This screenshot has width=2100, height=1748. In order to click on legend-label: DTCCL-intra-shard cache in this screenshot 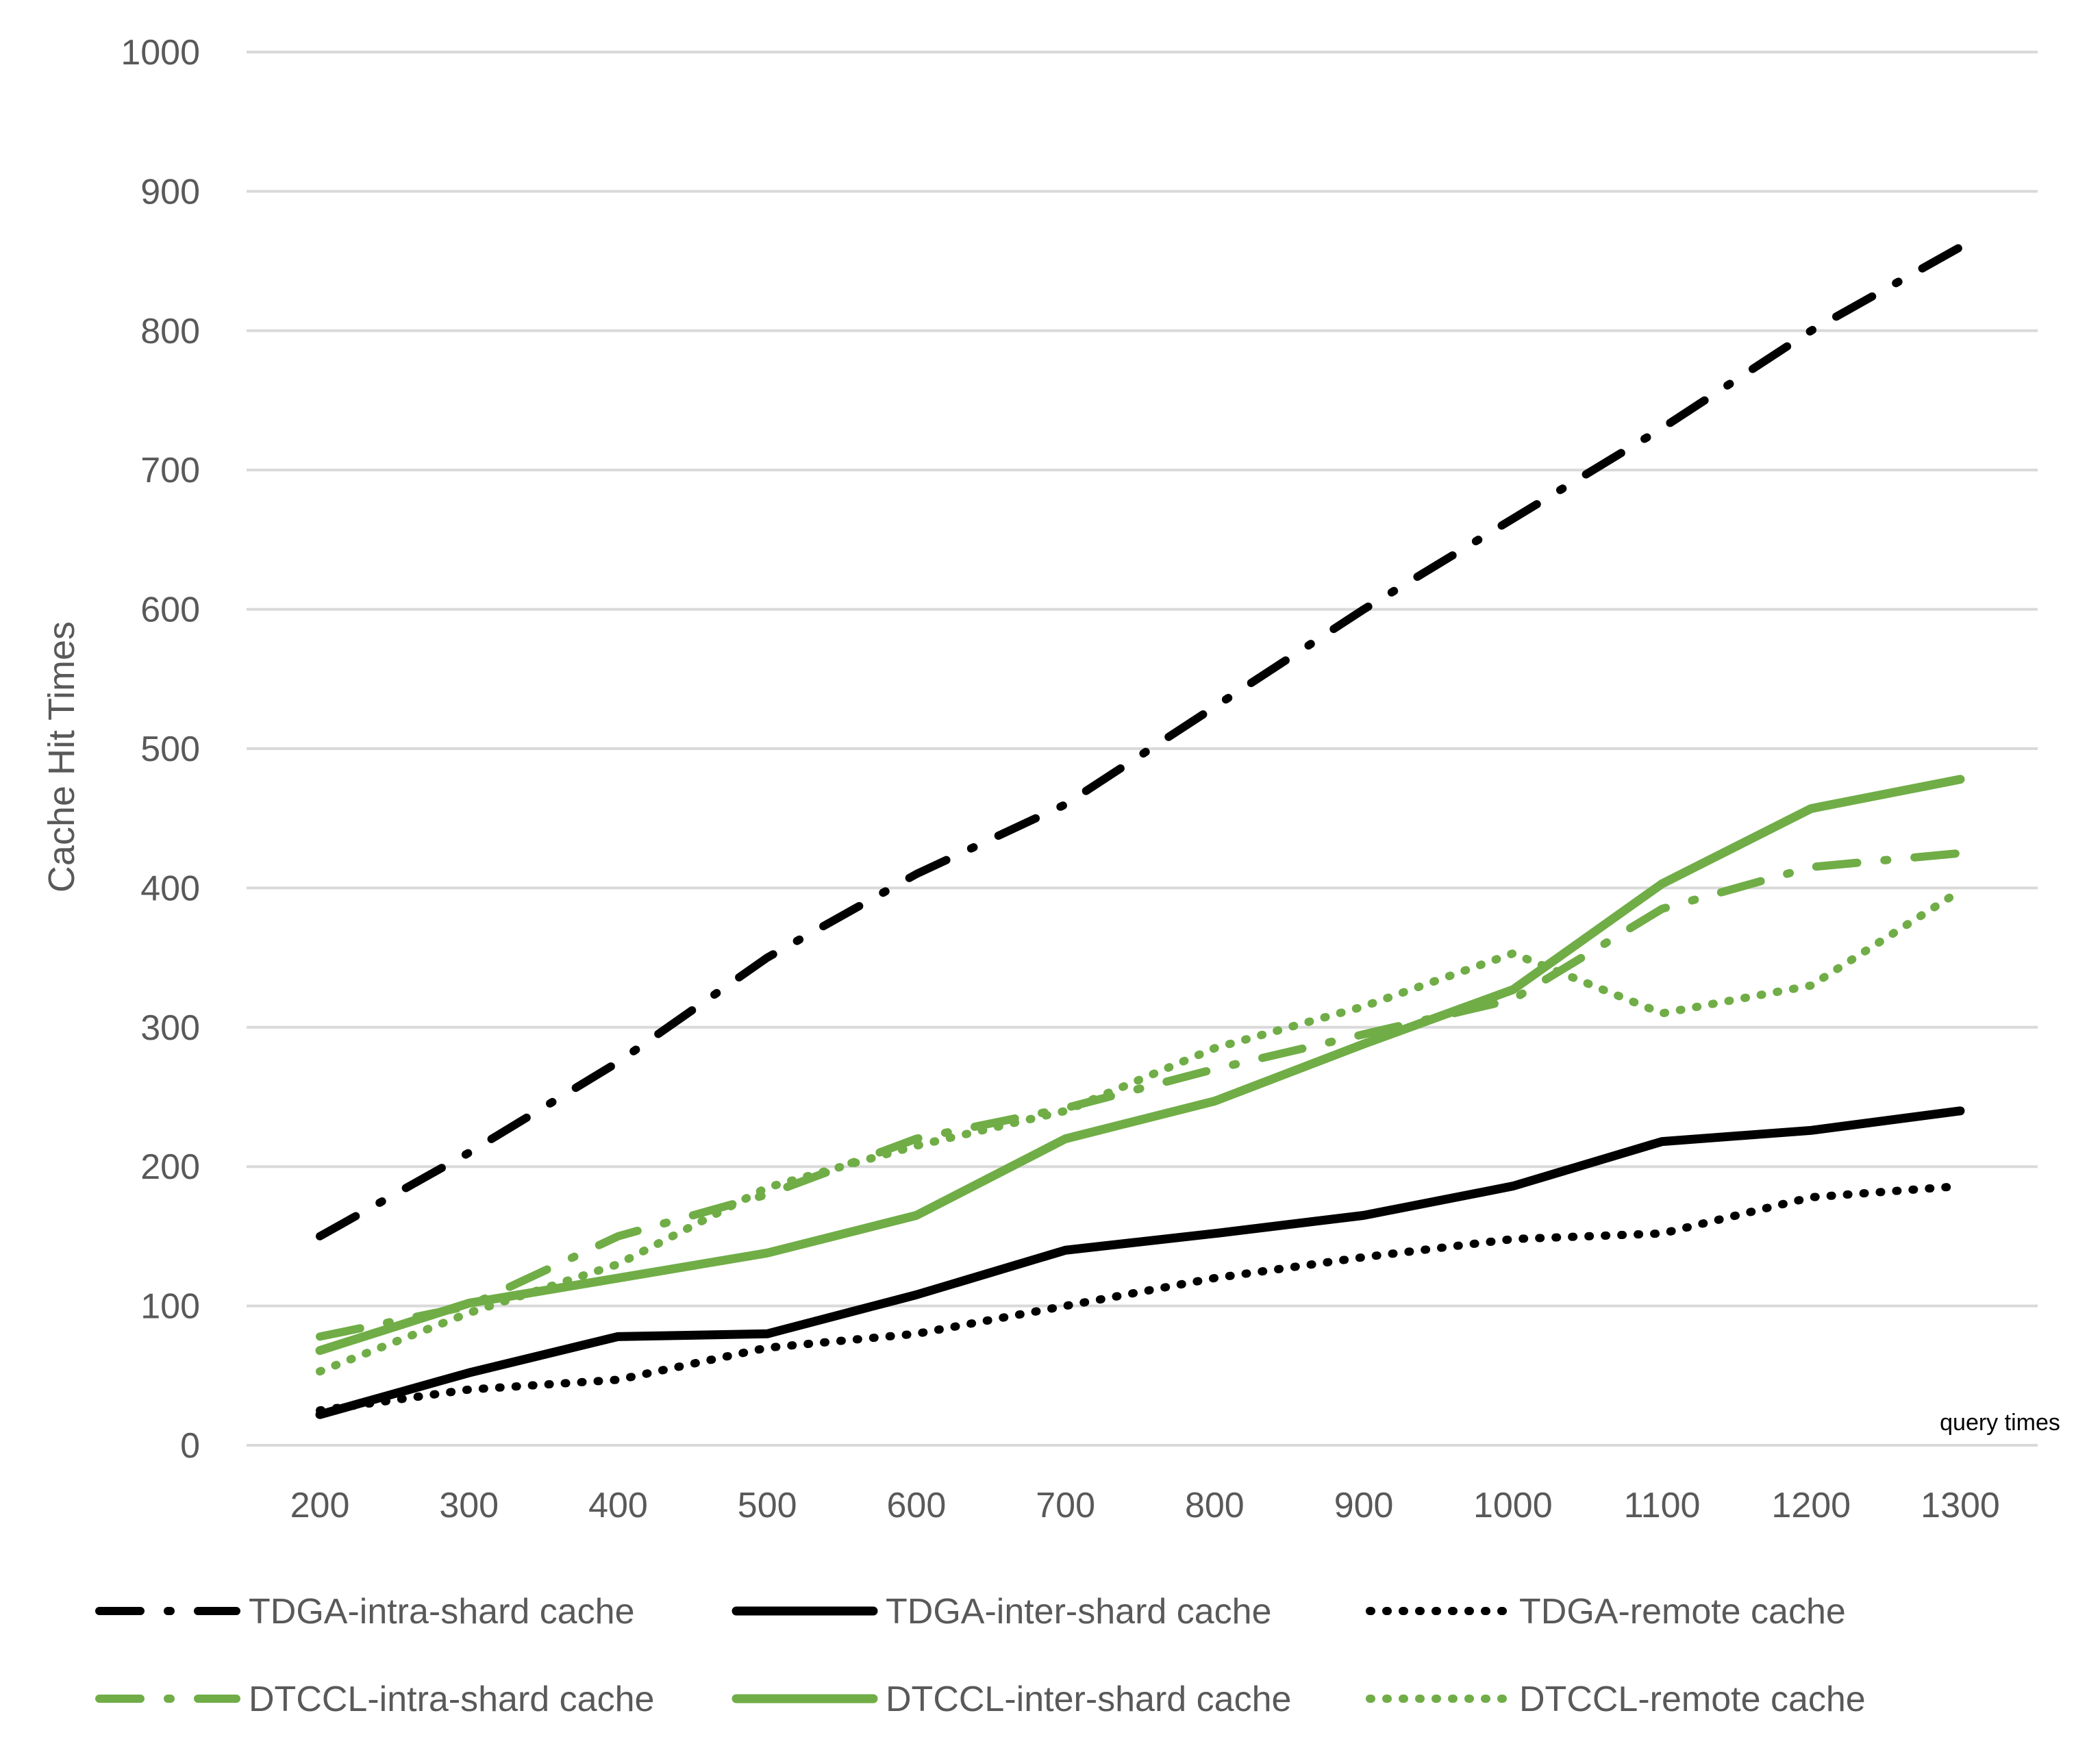, I will do `click(451, 1699)`.